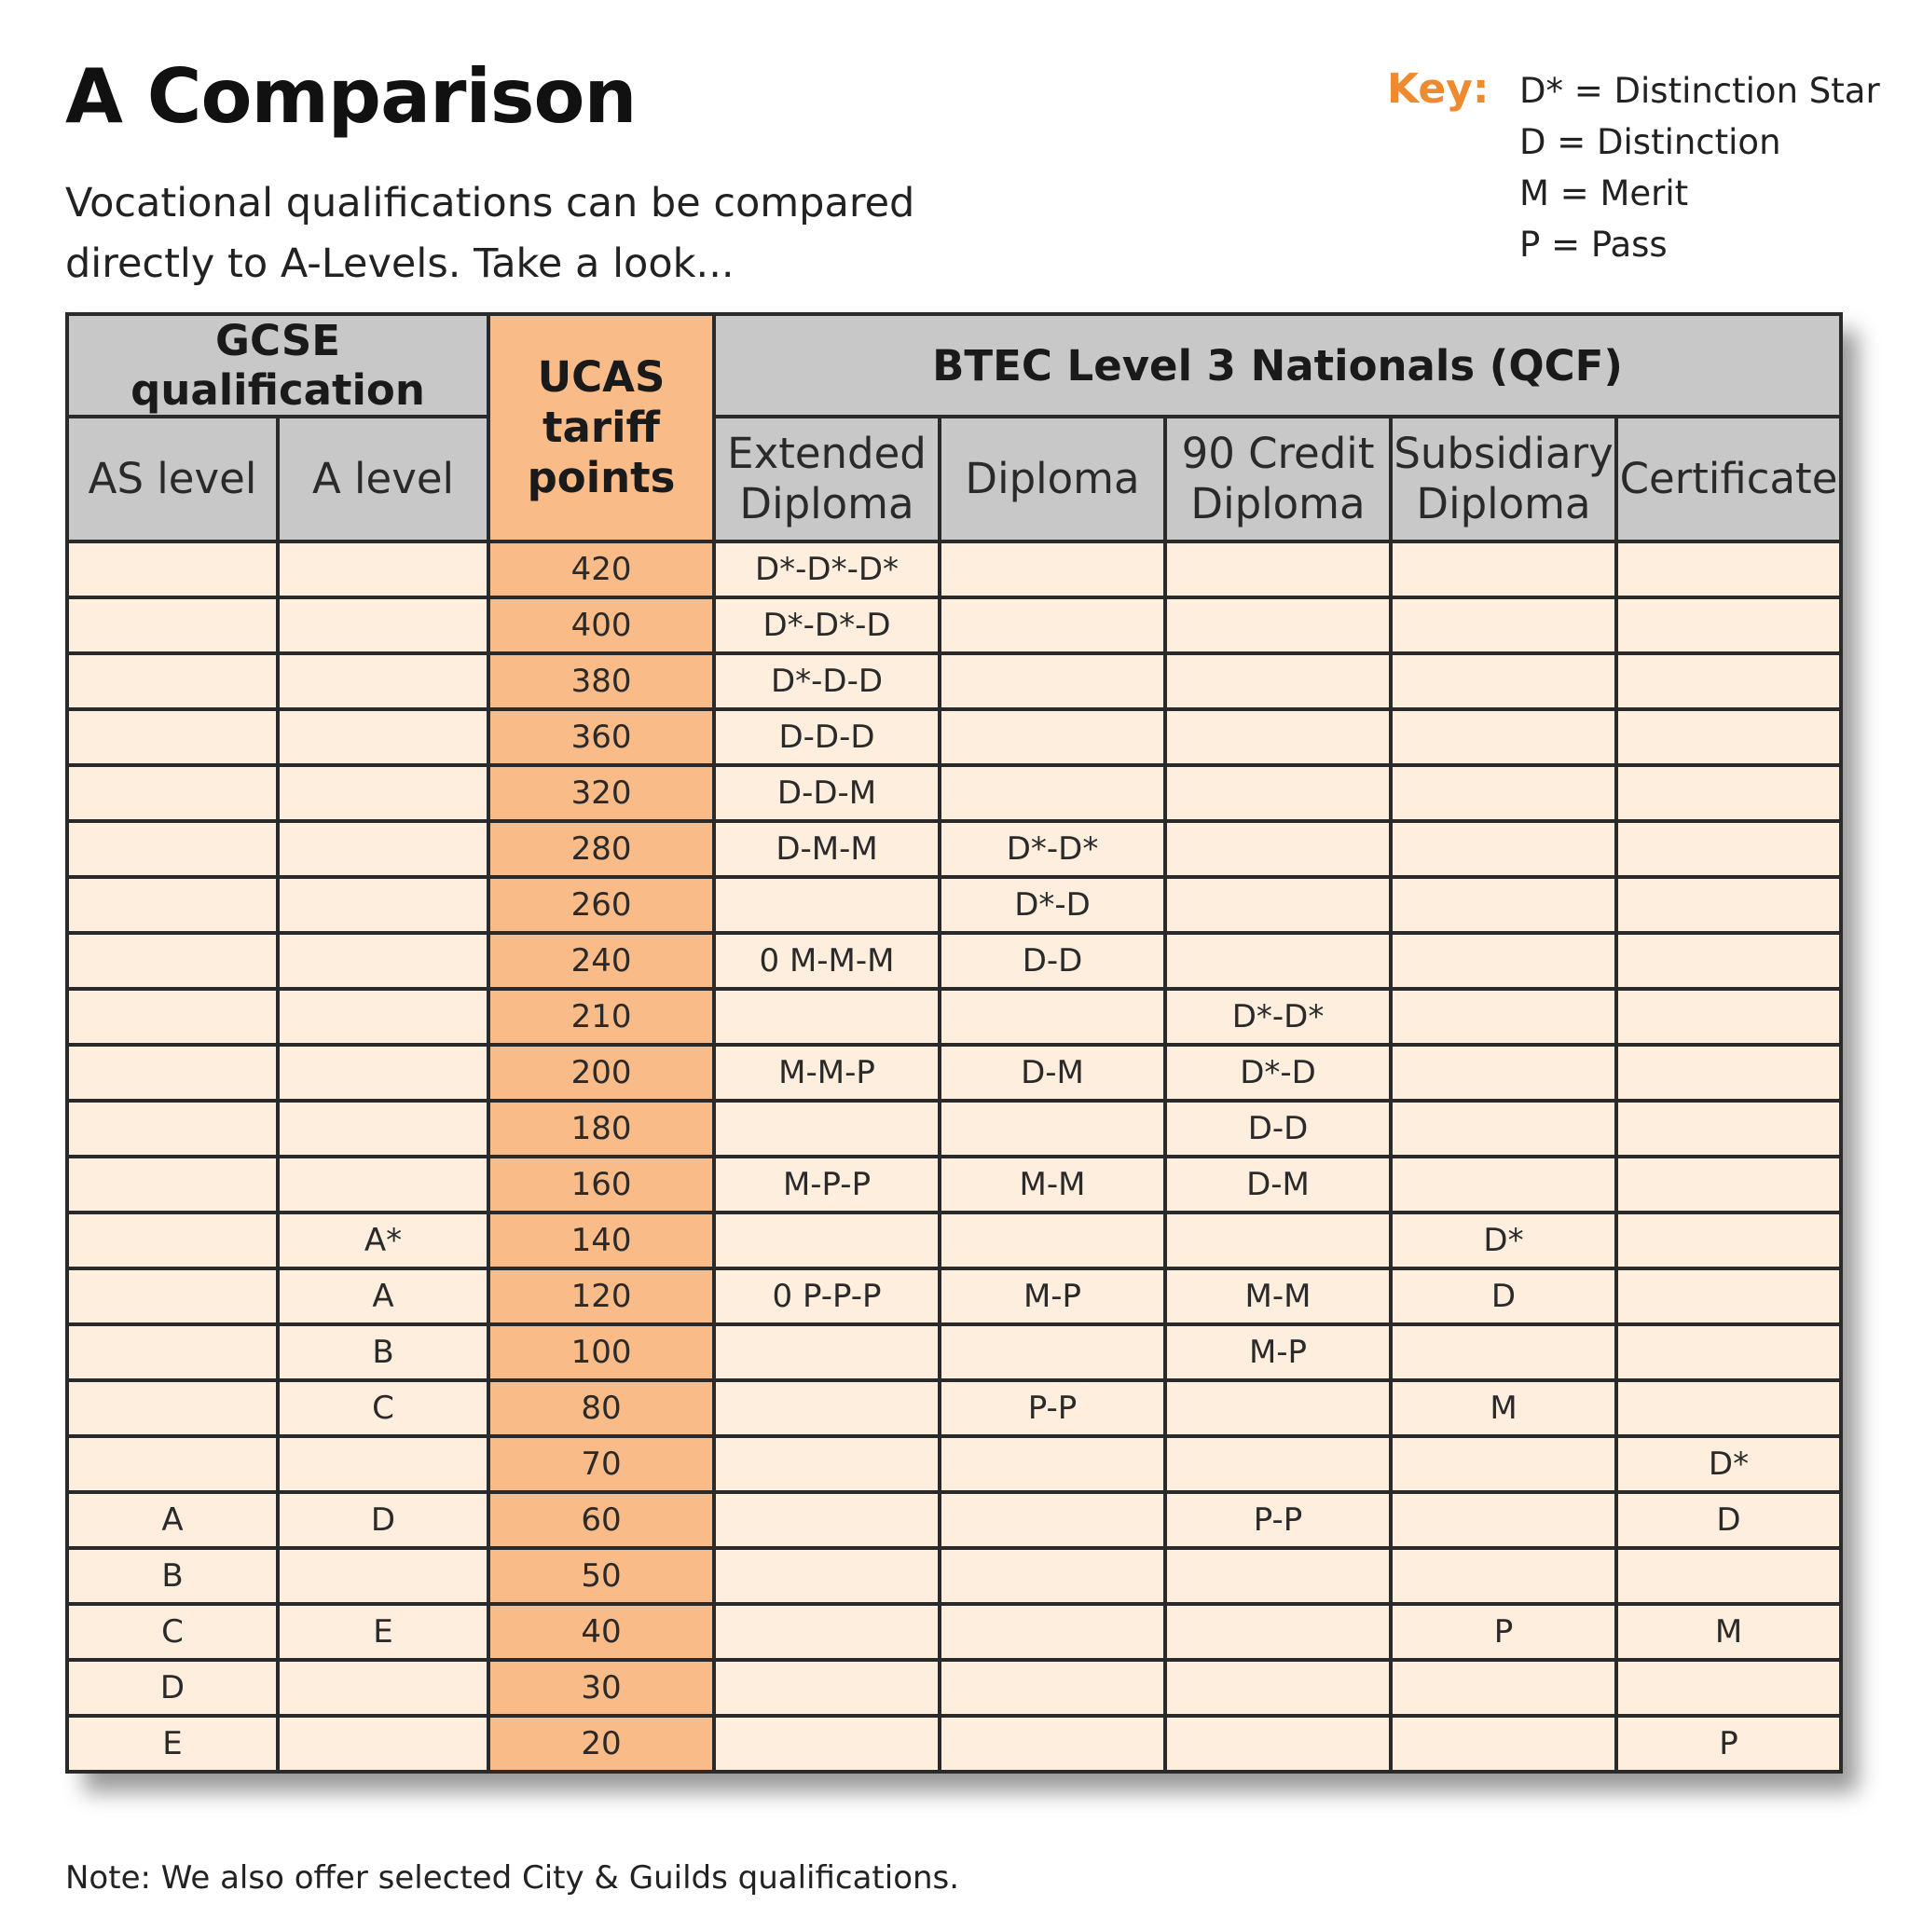 The height and width of the screenshot is (1932, 1909). Describe the element at coordinates (602, 1576) in the screenshot. I see `ucas-points-cell: 50` at that location.